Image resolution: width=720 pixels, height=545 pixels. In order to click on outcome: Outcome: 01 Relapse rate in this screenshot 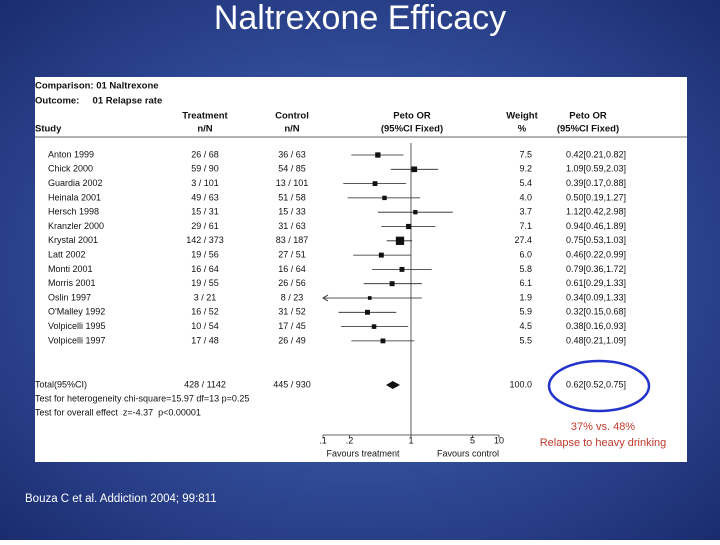, I will do `click(98, 101)`.